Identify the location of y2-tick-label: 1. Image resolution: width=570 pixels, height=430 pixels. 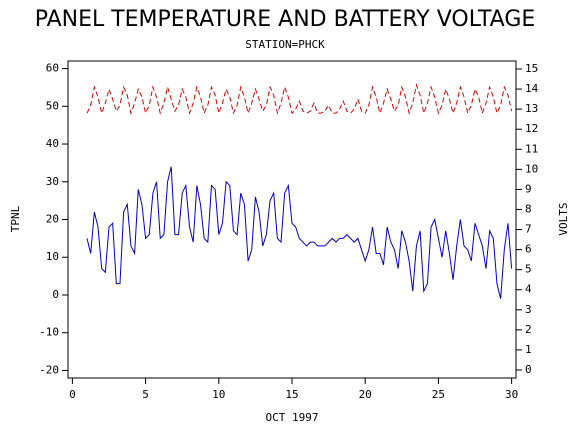
(528, 349).